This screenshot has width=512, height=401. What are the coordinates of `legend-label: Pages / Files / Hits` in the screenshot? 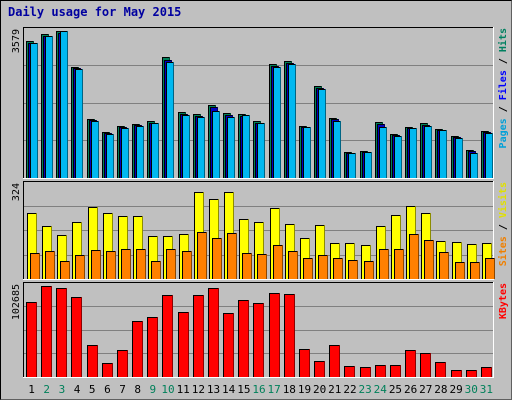 It's located at (503, 88).